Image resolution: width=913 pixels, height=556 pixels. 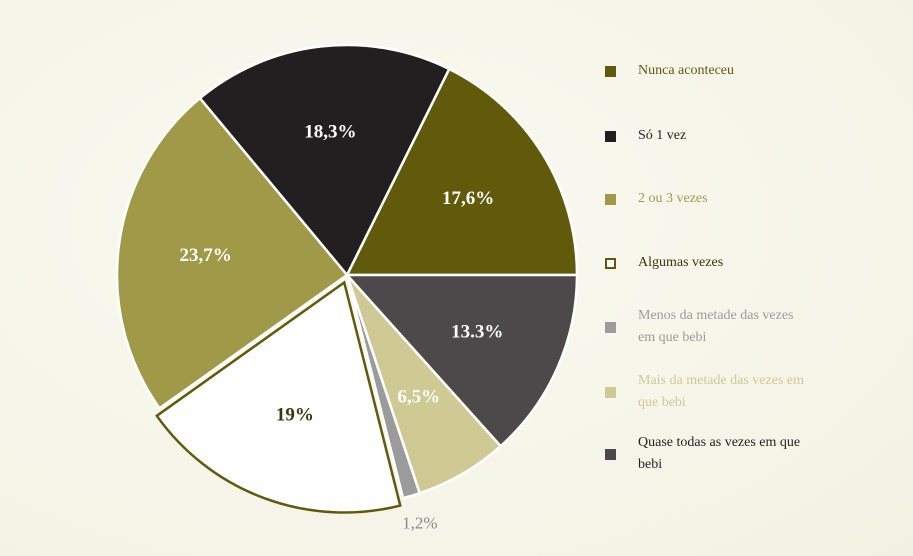 What do you see at coordinates (686, 70) in the screenshot?
I see `legend-label: Nunca aconteceu` at bounding box center [686, 70].